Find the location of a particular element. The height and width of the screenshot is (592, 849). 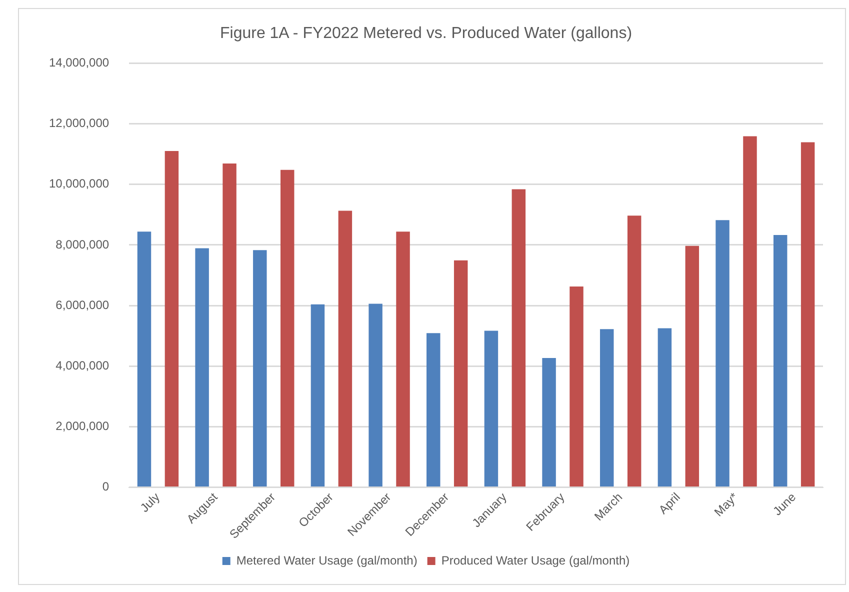

y-tick-label: 2,000,000 is located at coordinates (83, 426).